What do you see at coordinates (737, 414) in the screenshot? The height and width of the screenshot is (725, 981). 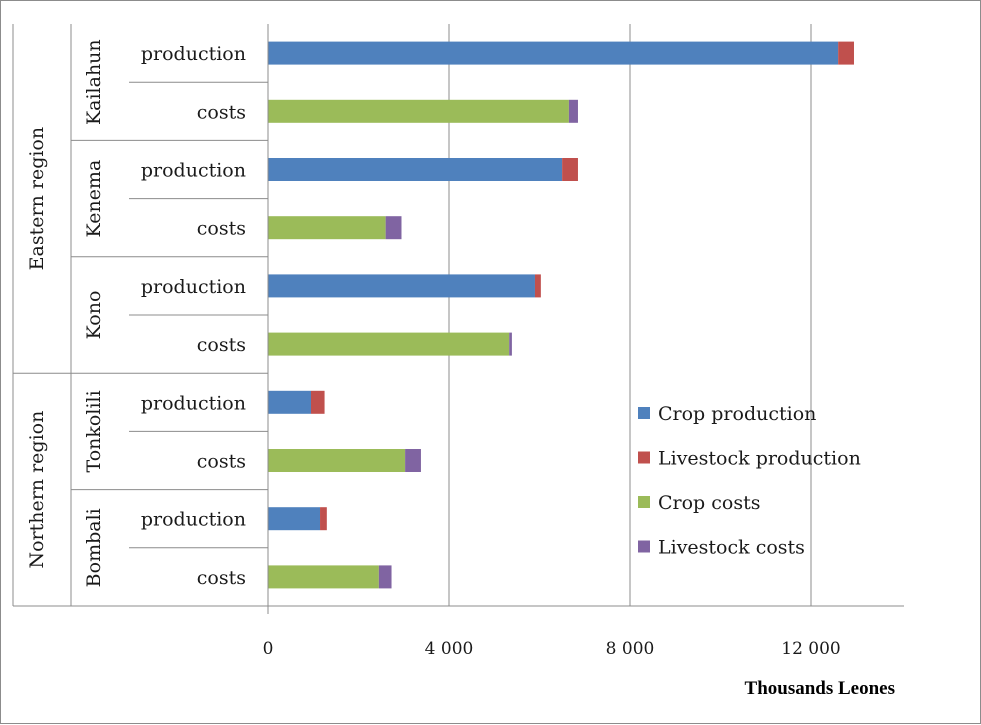 I see `legend-label: Crop production` at bounding box center [737, 414].